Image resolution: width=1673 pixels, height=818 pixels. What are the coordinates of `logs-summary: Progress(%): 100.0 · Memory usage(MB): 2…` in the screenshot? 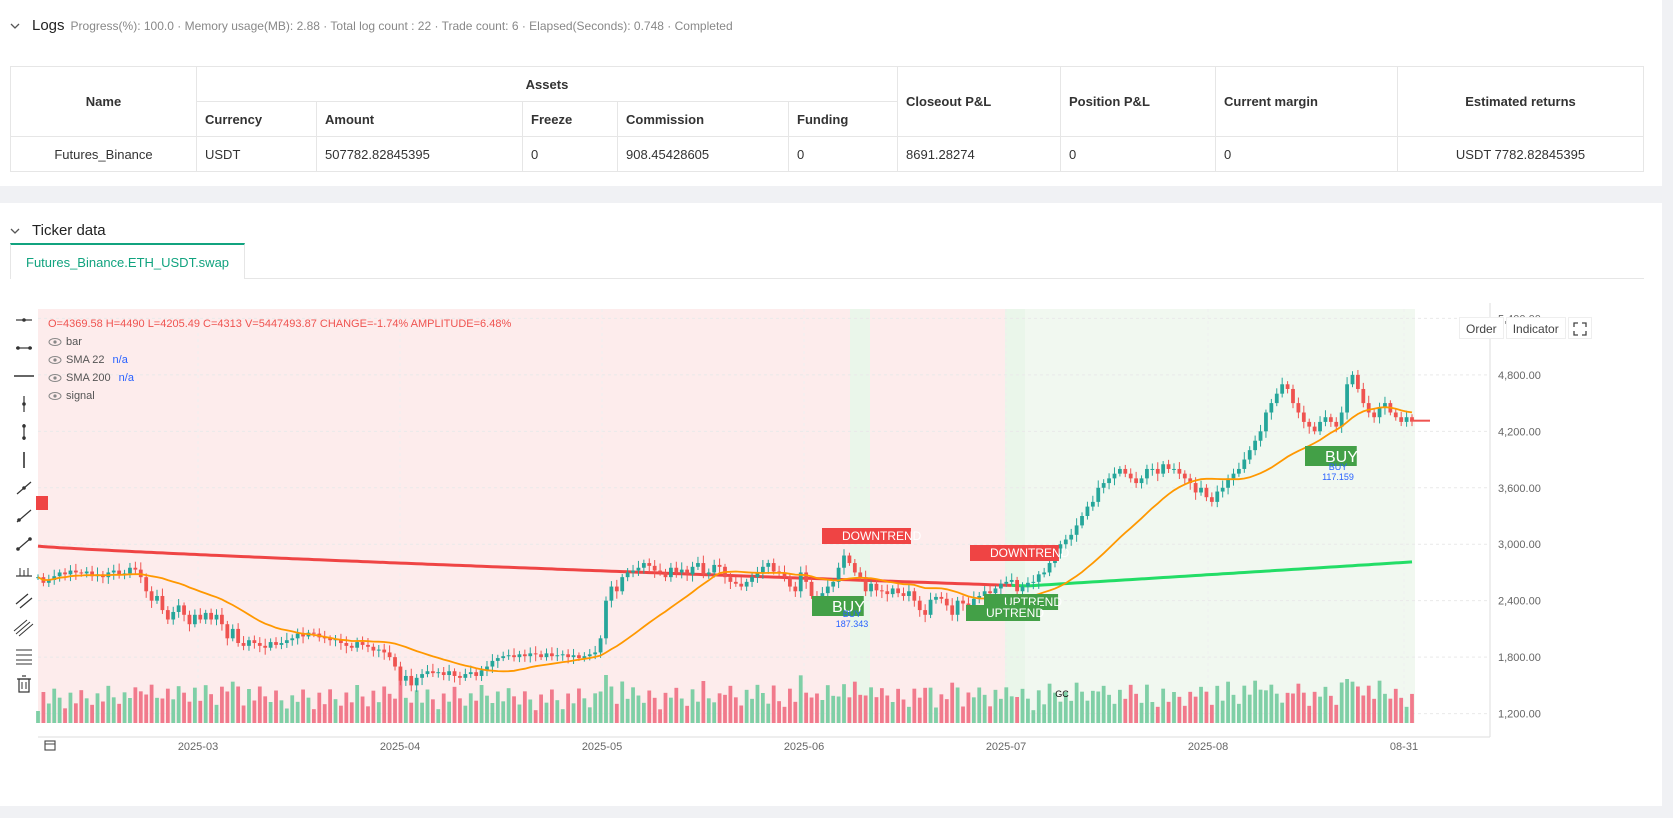 It's located at (401, 25).